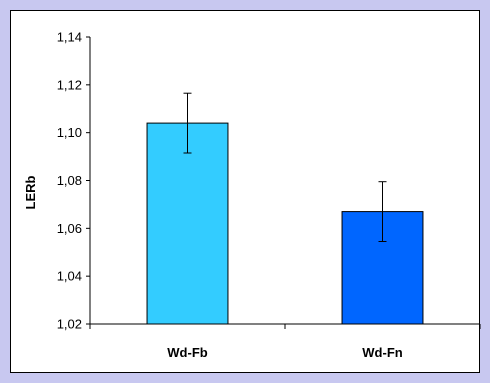 This screenshot has height=383, width=490. I want to click on y-tick-label: 1,10, so click(69, 132).